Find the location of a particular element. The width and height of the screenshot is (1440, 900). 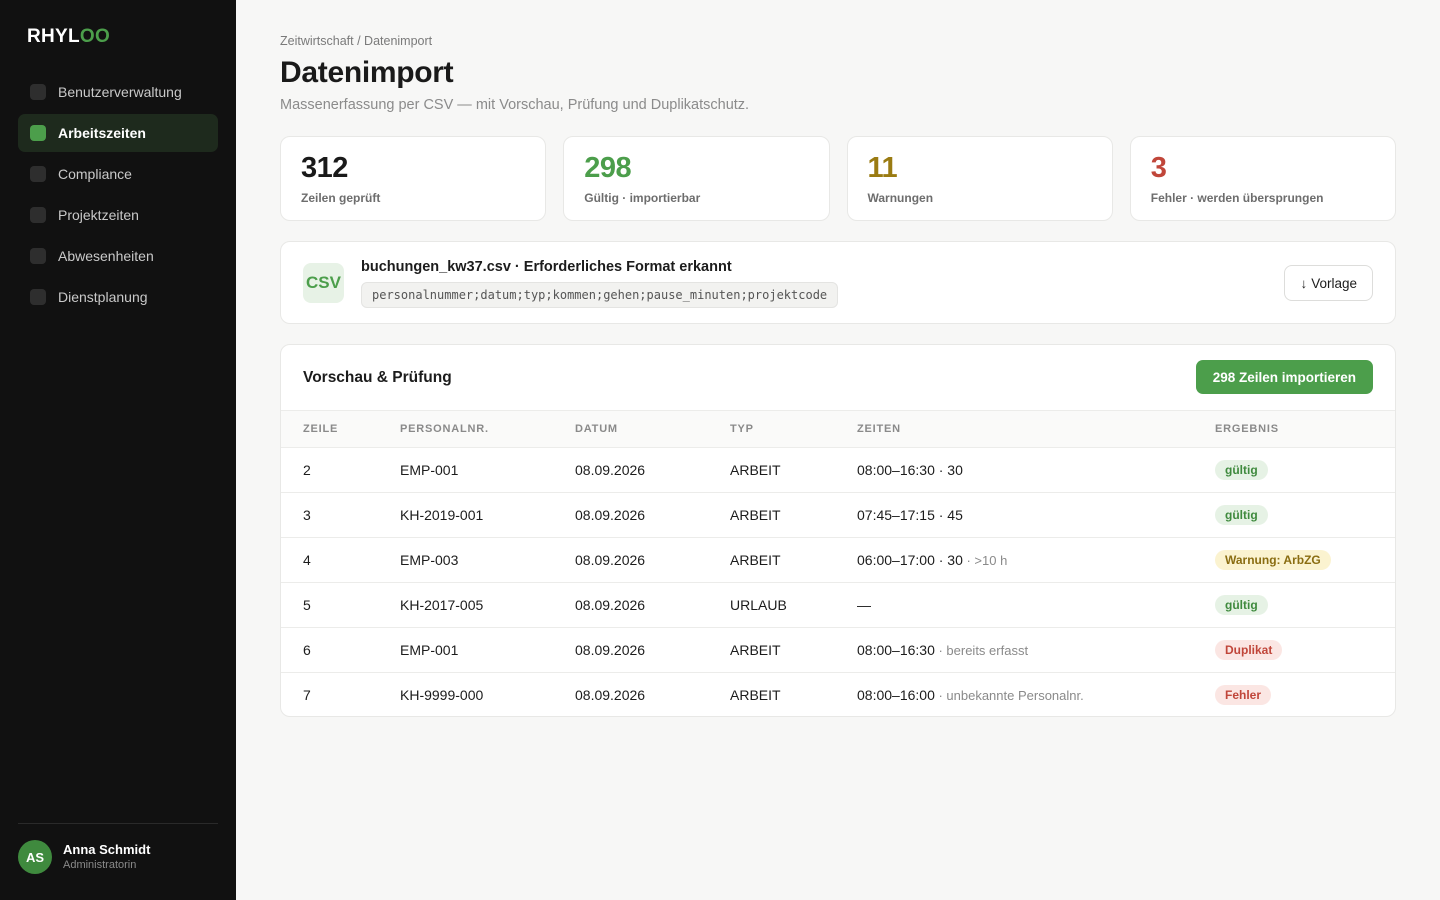

column-header-datum: DATUM is located at coordinates (596, 429).